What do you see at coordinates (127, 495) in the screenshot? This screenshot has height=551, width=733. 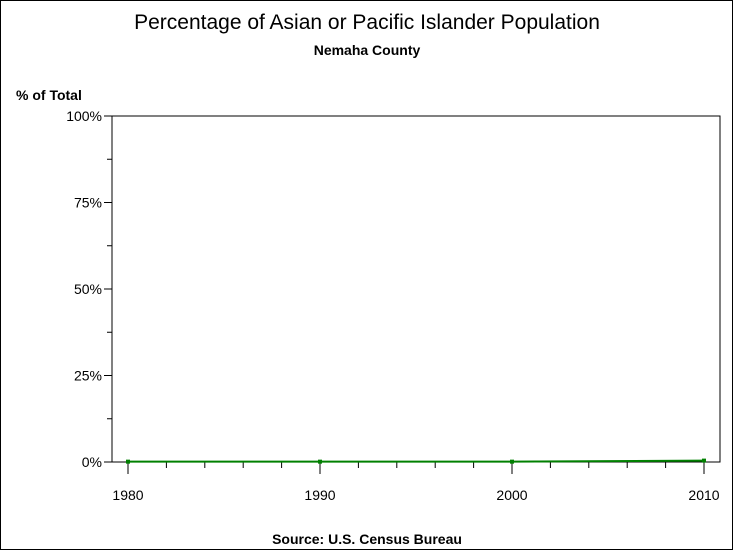 I see `x-tick-label: 1980` at bounding box center [127, 495].